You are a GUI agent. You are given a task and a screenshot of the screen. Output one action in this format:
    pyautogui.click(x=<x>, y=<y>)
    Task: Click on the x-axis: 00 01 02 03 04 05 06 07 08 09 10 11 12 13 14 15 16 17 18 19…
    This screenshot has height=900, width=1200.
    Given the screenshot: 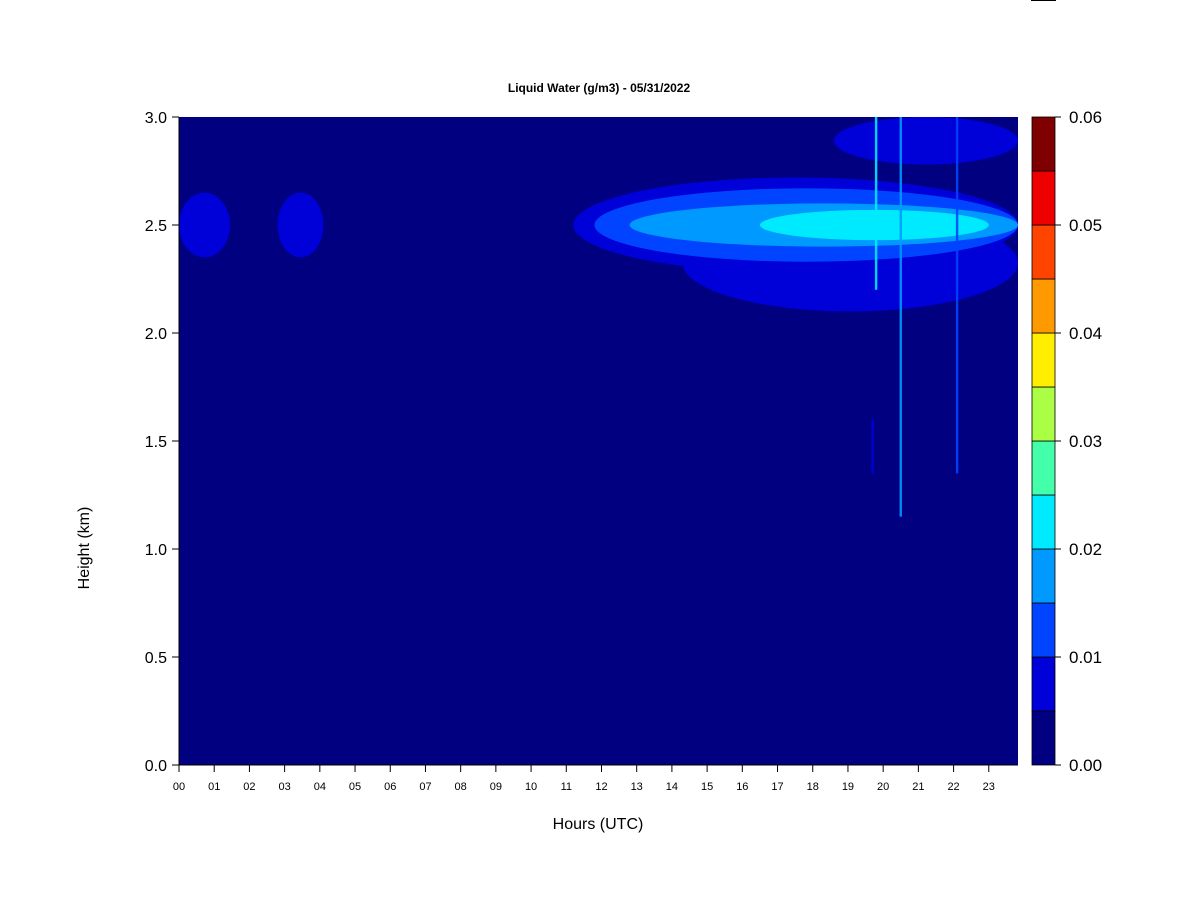 What is the action you would take?
    pyautogui.click(x=595, y=778)
    